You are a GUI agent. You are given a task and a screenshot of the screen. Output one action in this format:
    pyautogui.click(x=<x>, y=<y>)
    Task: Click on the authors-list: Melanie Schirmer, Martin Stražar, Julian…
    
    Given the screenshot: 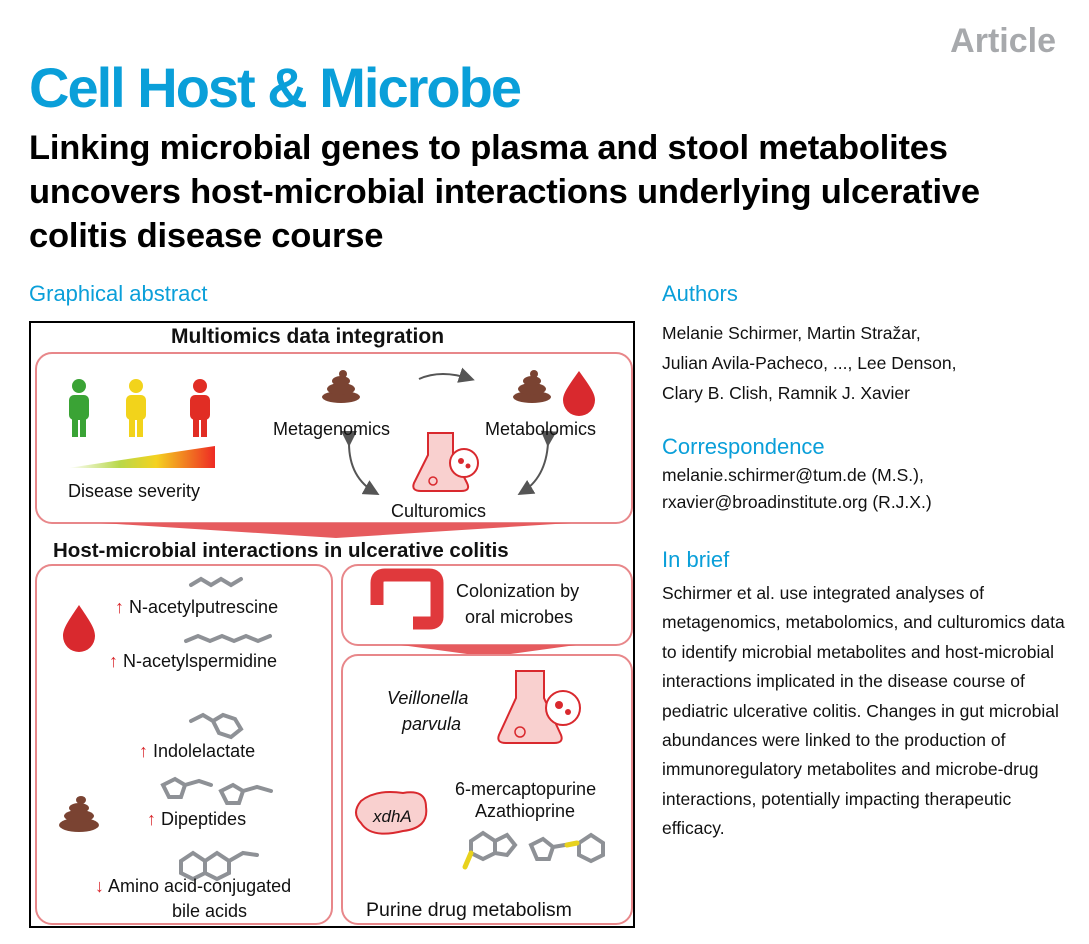 What is the action you would take?
    pyautogui.click(x=867, y=363)
    